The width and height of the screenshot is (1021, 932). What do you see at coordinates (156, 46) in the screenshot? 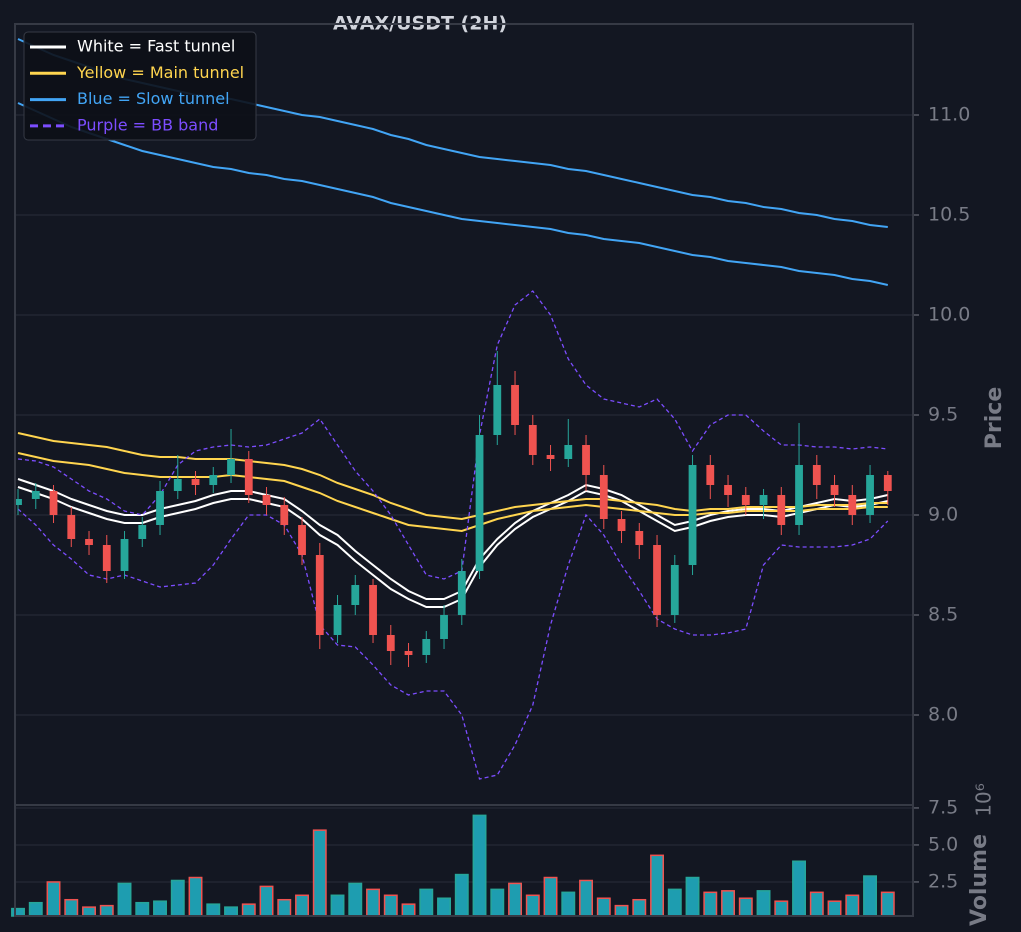
I see `legend-label: White = Fast tunnel` at bounding box center [156, 46].